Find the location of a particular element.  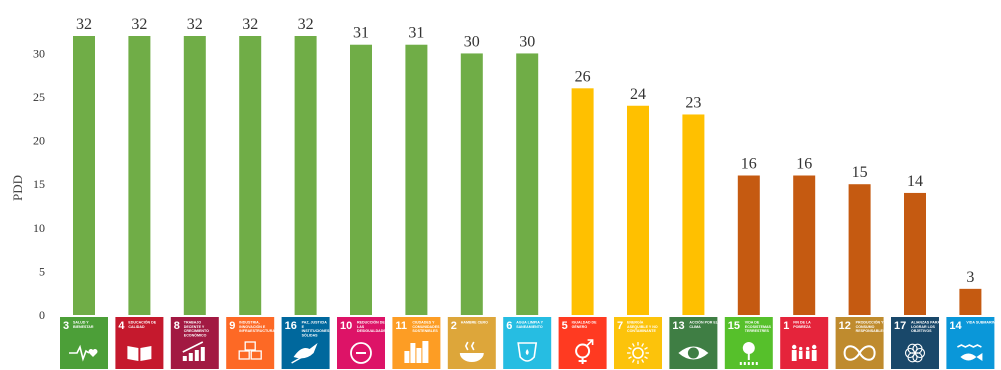

sdg-number: 2 is located at coordinates (454, 326).